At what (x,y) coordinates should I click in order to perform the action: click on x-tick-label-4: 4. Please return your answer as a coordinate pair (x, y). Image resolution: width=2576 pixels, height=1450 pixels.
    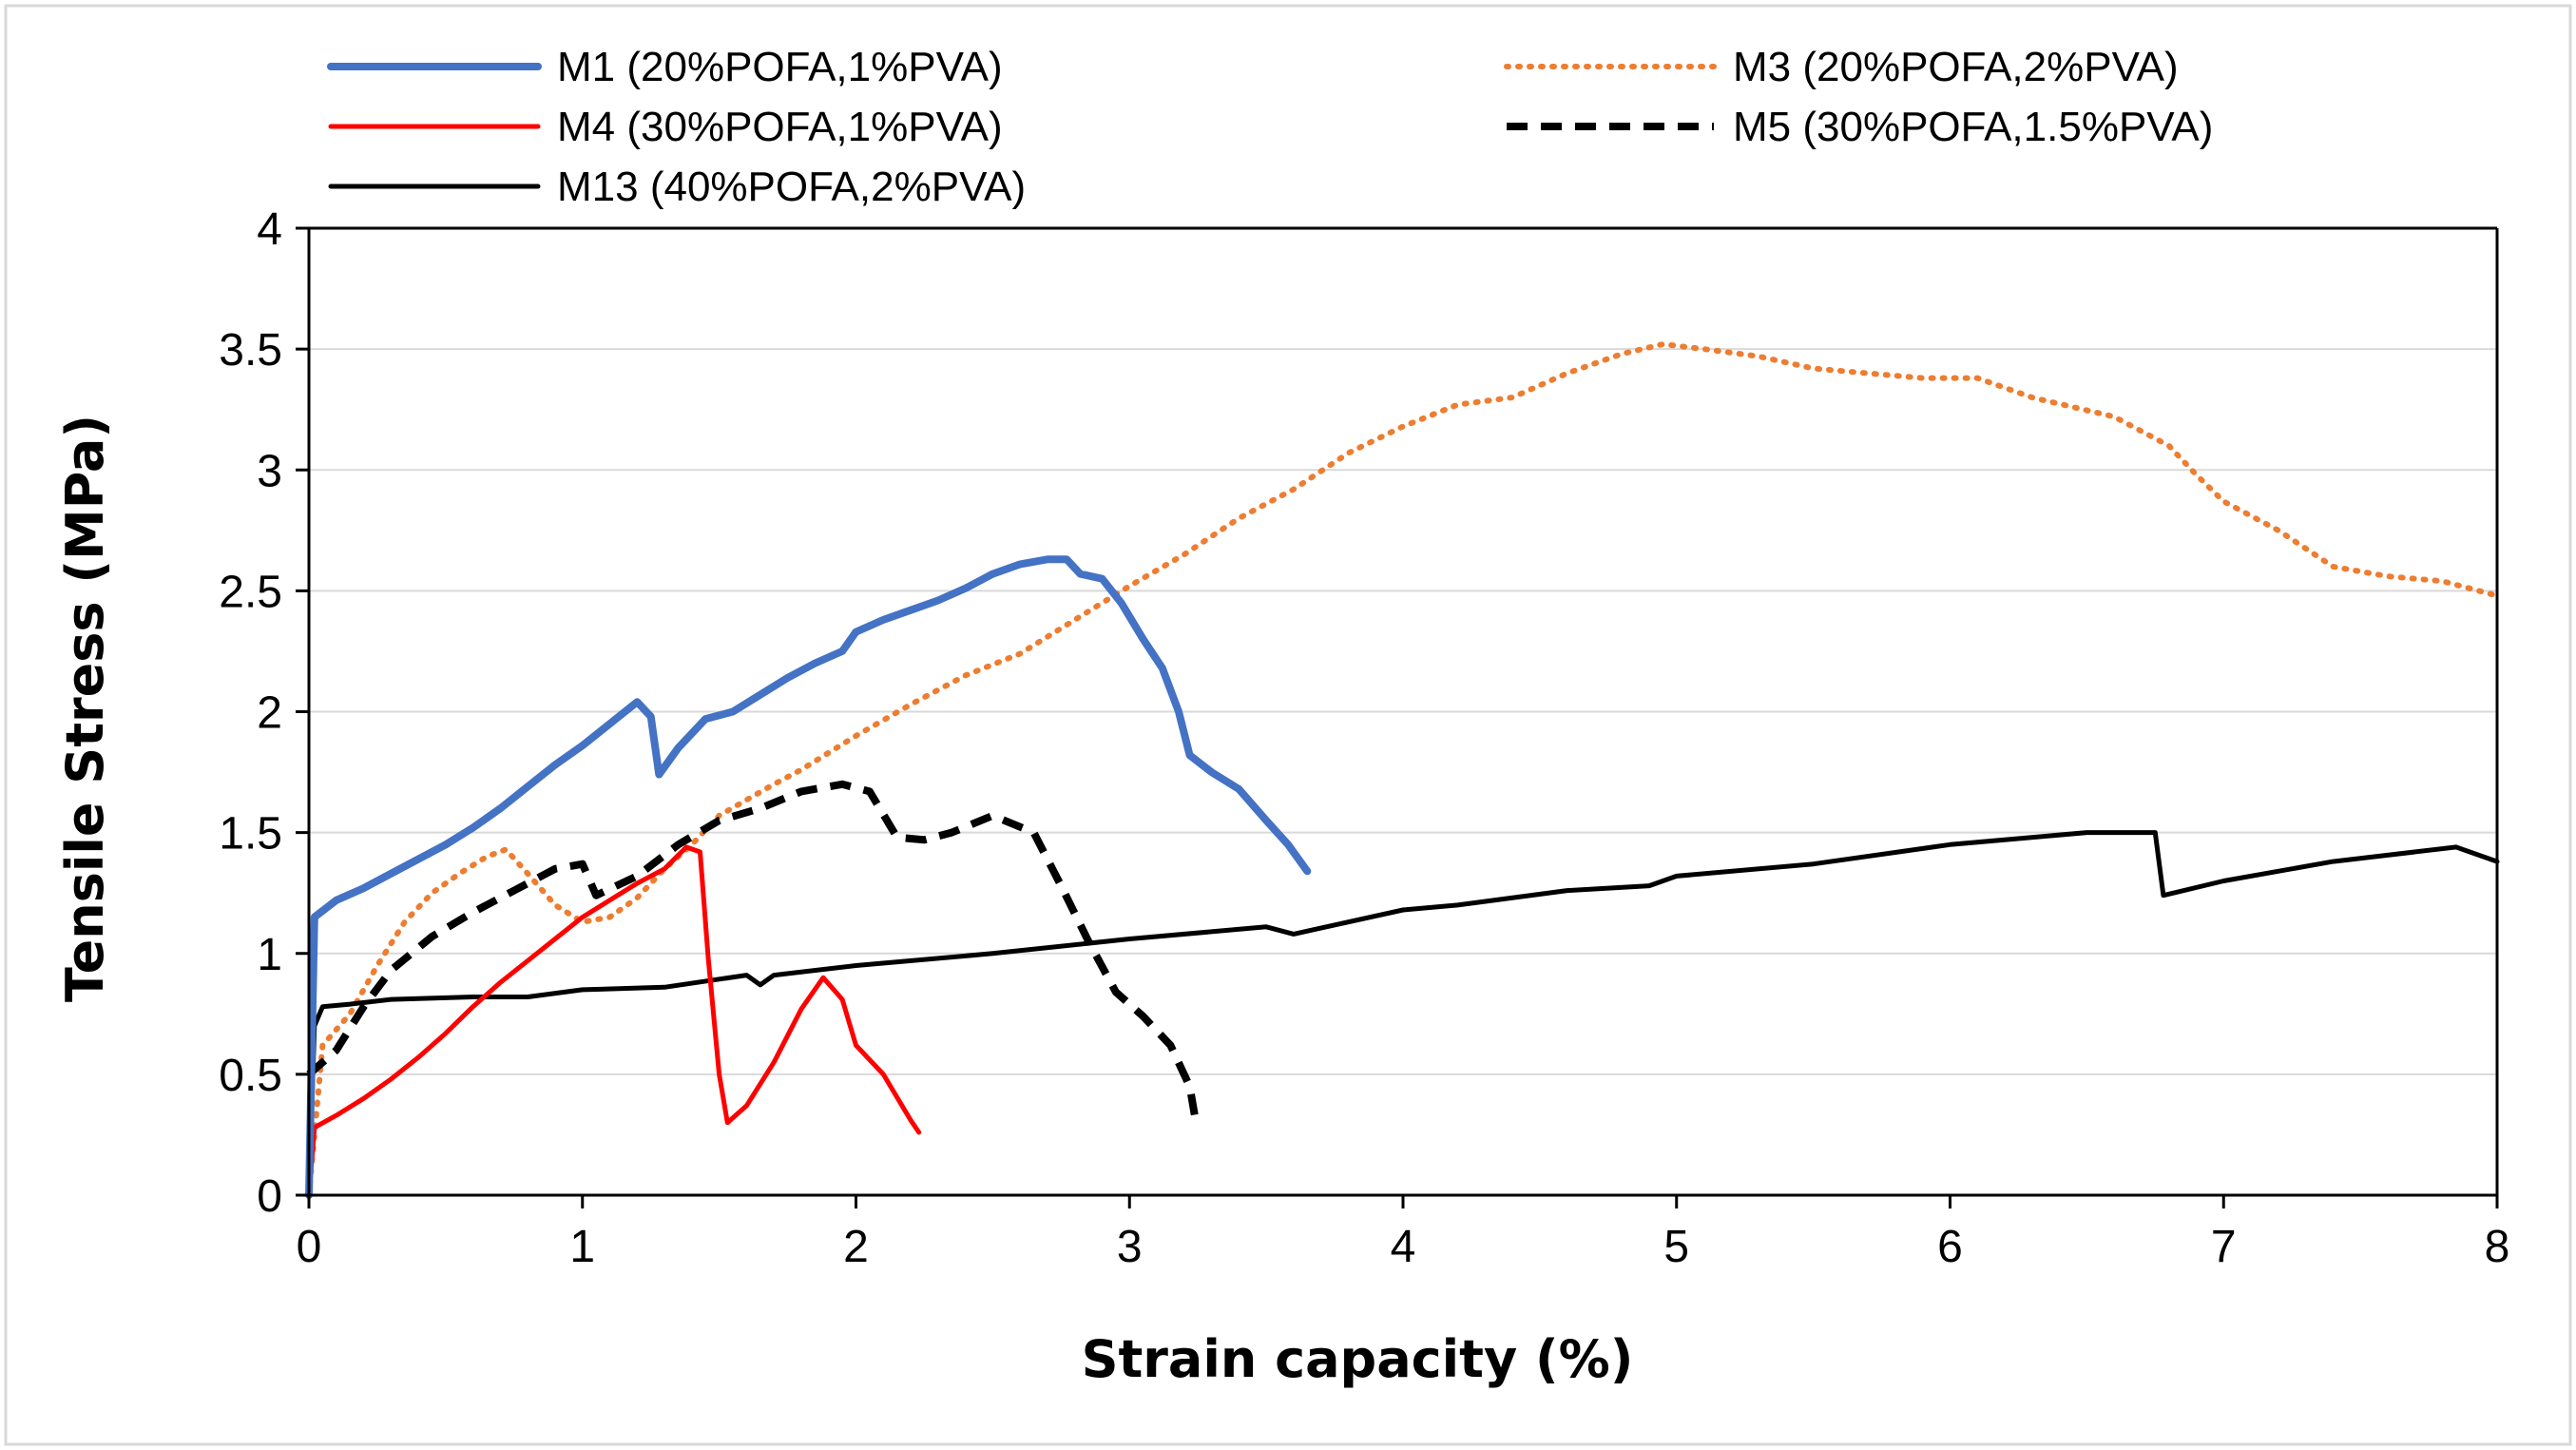
    Looking at the image, I should click on (1404, 1247).